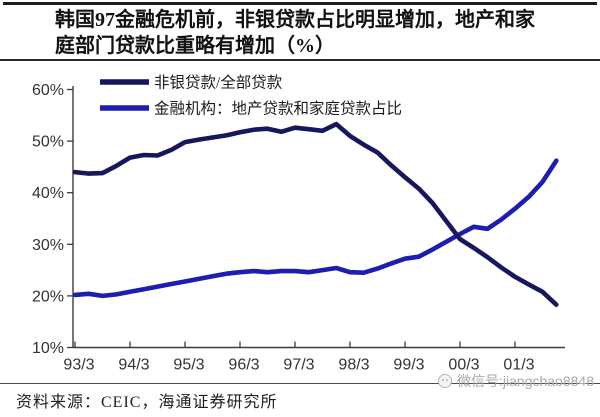 This screenshot has height=417, width=600. What do you see at coordinates (300, 60) in the screenshot?
I see `title-divider` at bounding box center [300, 60].